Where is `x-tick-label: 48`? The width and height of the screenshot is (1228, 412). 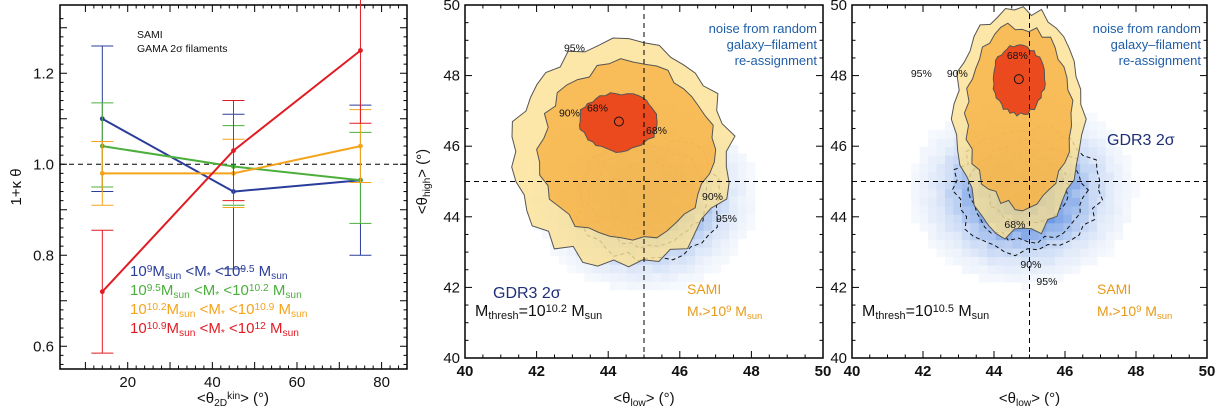
x-tick-label: 48 is located at coordinates (751, 371).